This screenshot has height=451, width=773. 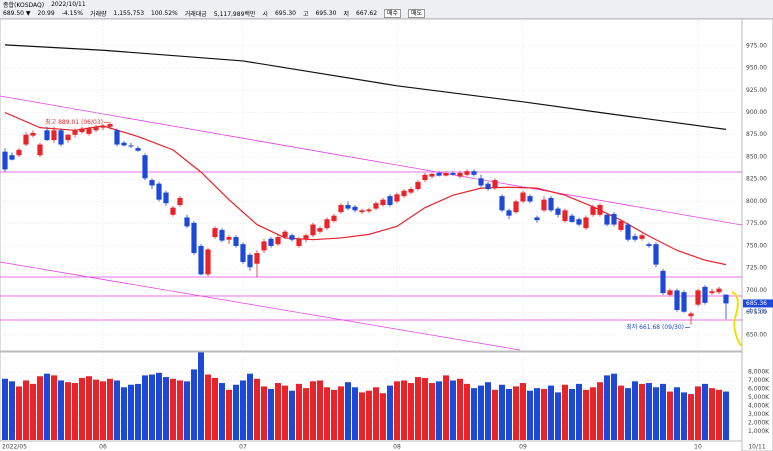 I want to click on y-tick-label: 700.00, so click(x=756, y=290).